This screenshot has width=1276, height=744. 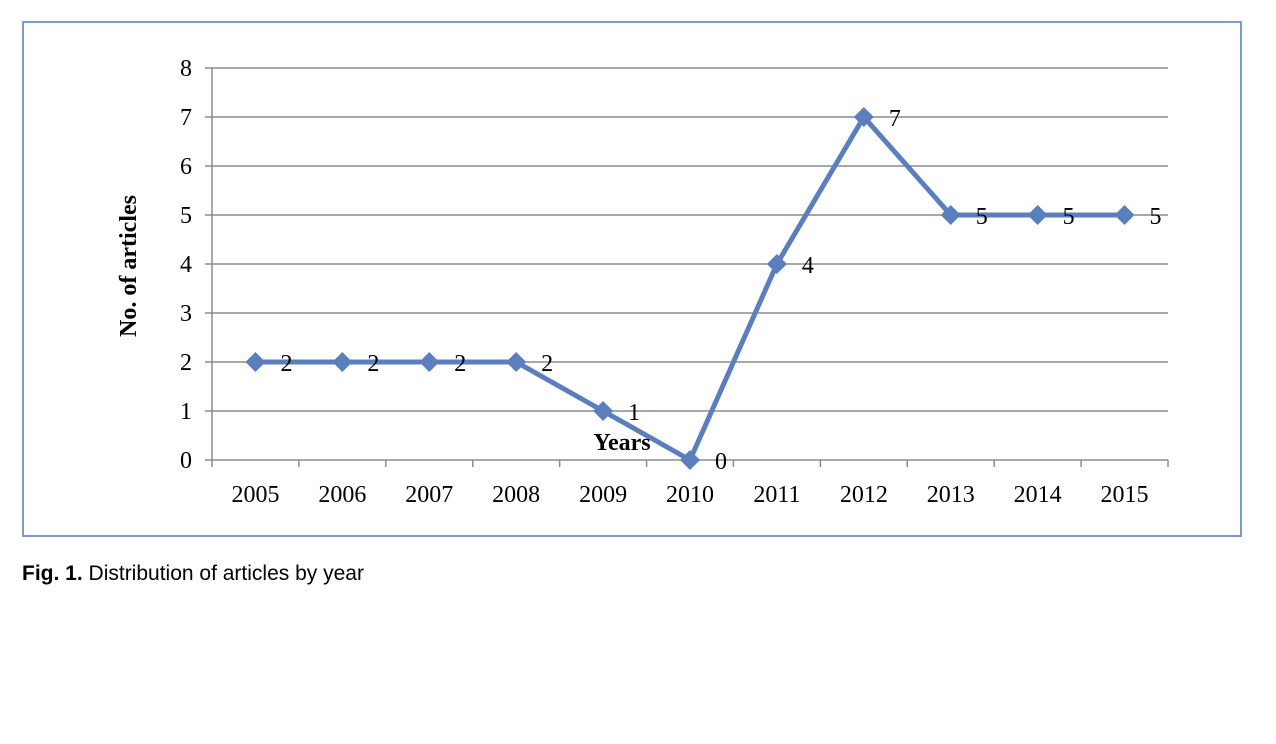 What do you see at coordinates (186, 461) in the screenshot?
I see `y-tick-label: 0` at bounding box center [186, 461].